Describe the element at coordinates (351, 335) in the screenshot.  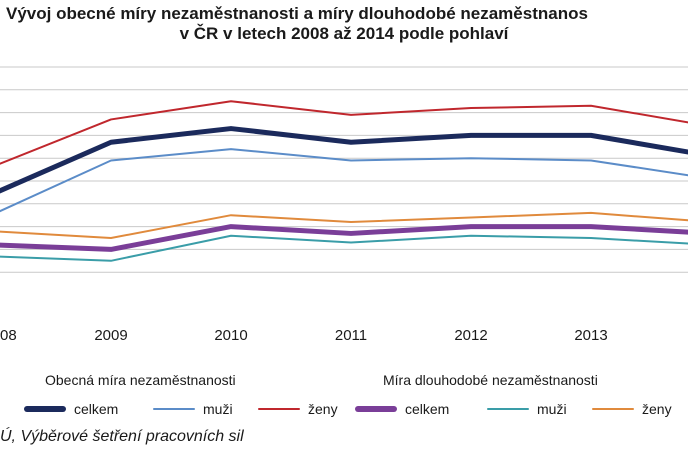
I see `x-tick-label: 2011` at that location.